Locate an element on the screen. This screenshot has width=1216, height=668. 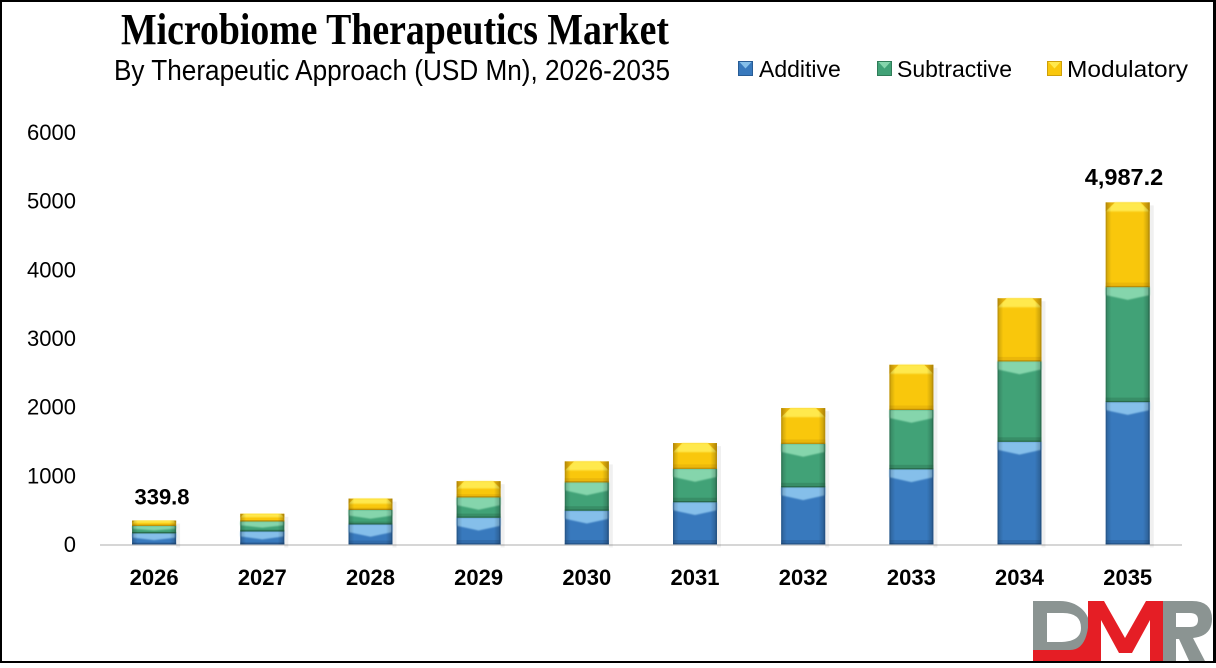
svg-text: 2032 is located at coordinates (803, 577).